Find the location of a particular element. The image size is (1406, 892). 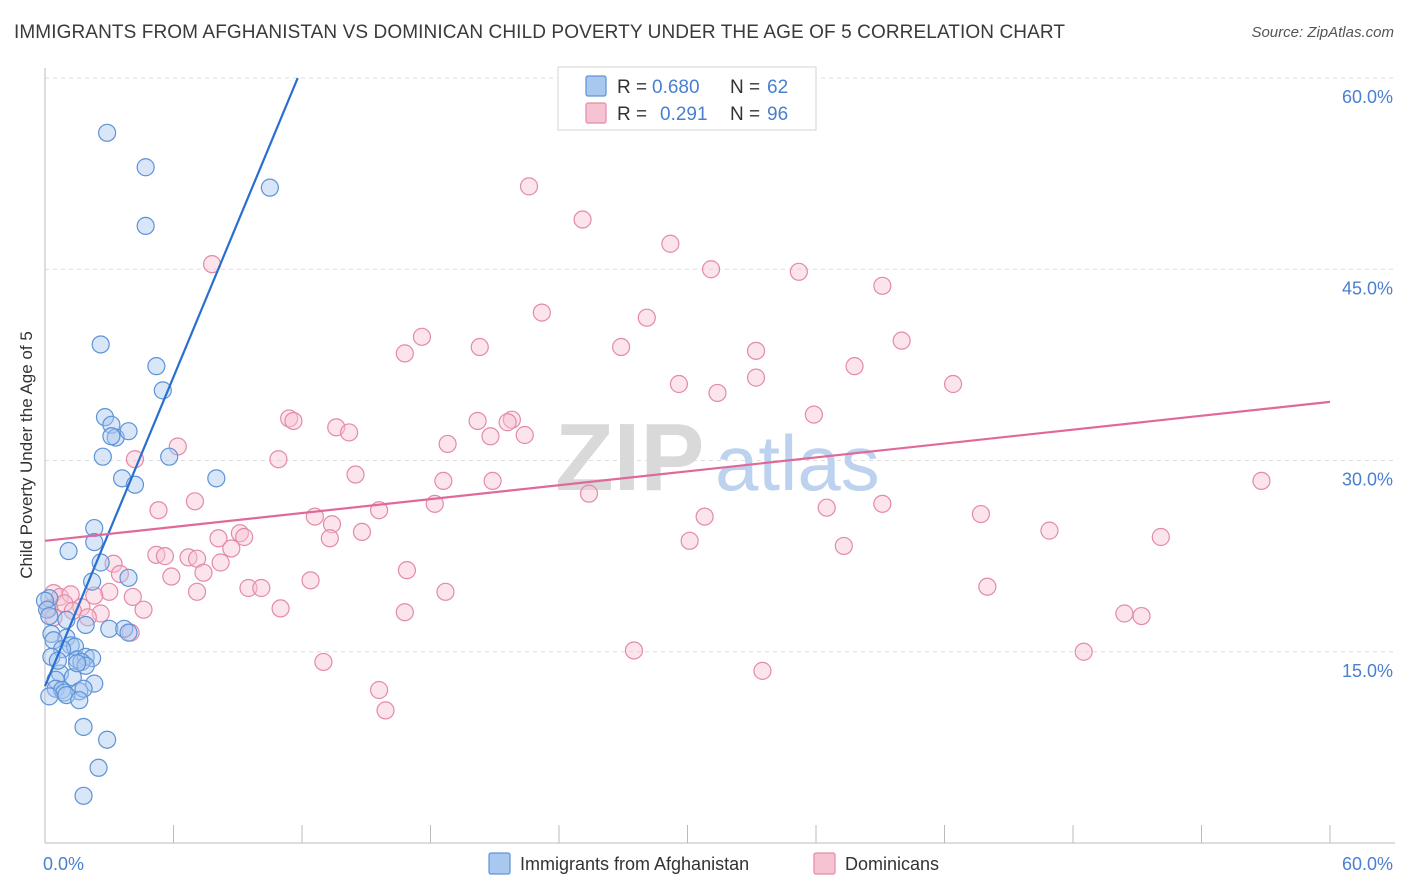

correlation-legend: R = 0.680 N = 62 R = 0.291 N = 96 is located at coordinates (687, 98).